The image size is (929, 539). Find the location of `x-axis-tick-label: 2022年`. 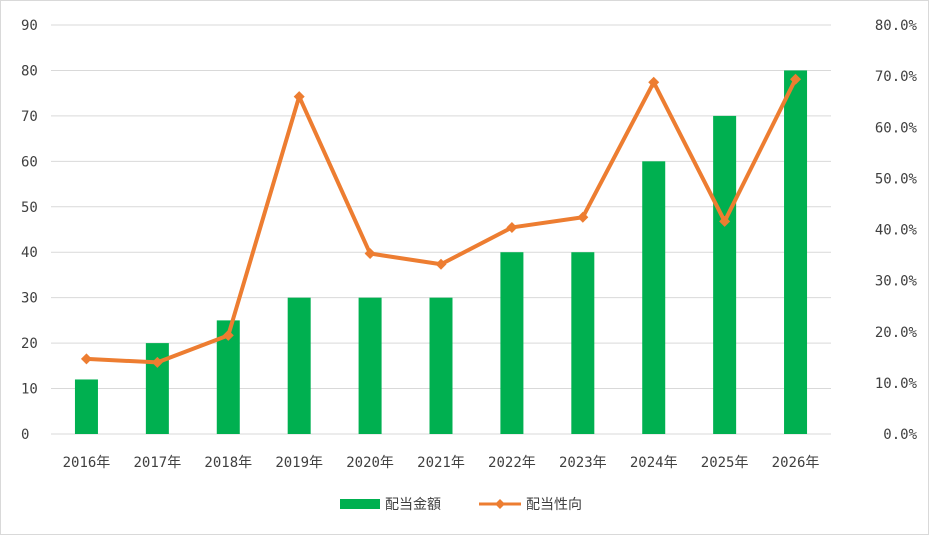

x-axis-tick-label: 2022年 is located at coordinates (512, 463).